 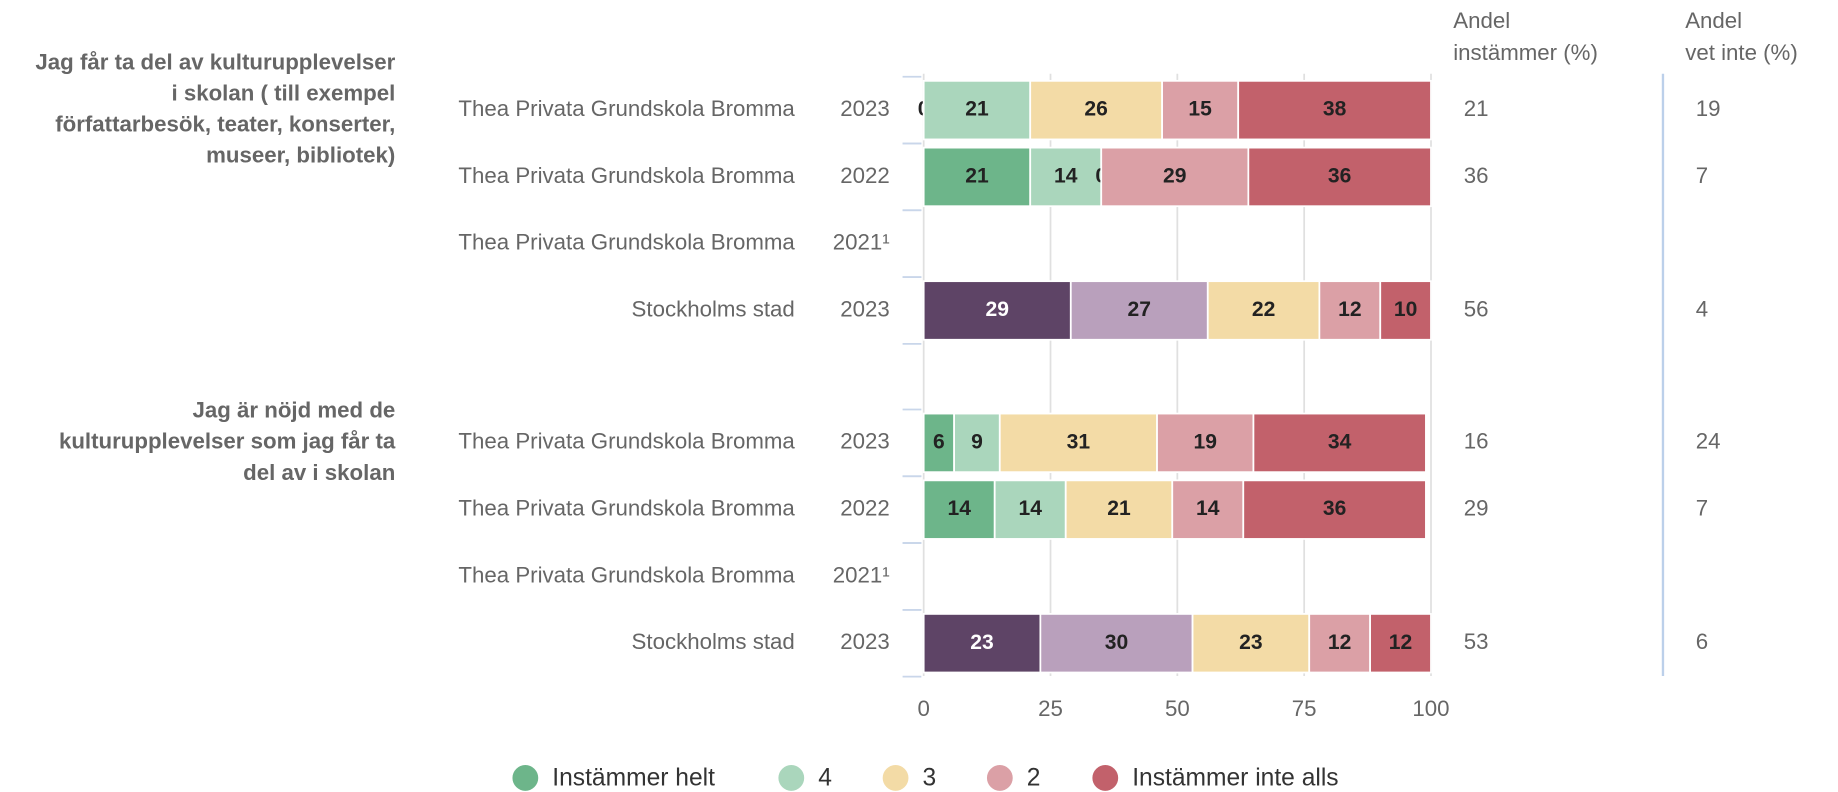 I want to click on legend-label: 4, so click(x=825, y=778).